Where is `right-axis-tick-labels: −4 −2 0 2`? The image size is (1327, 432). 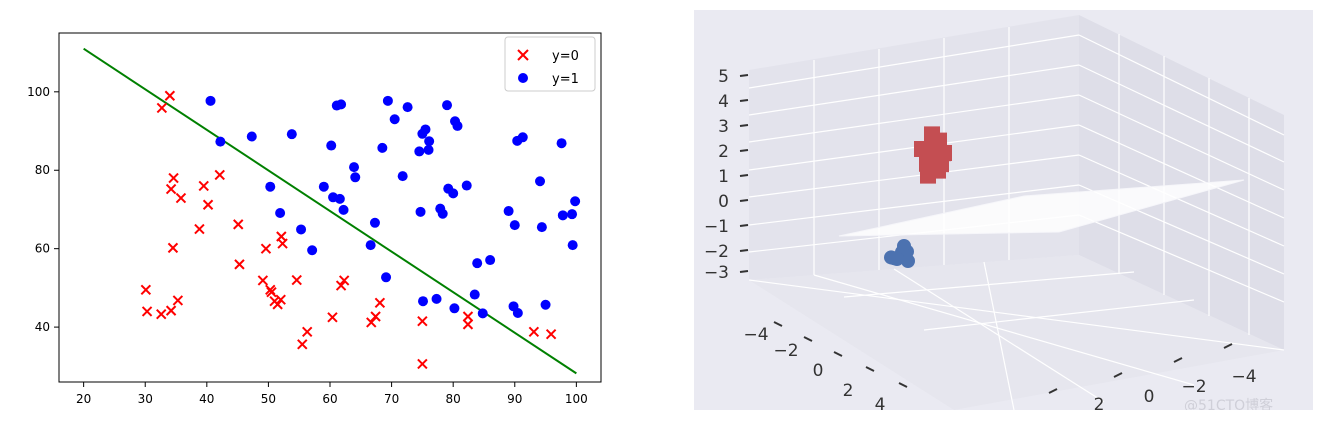
right-axis-tick-labels: −4 −2 0 2 is located at coordinates (1175, 388).